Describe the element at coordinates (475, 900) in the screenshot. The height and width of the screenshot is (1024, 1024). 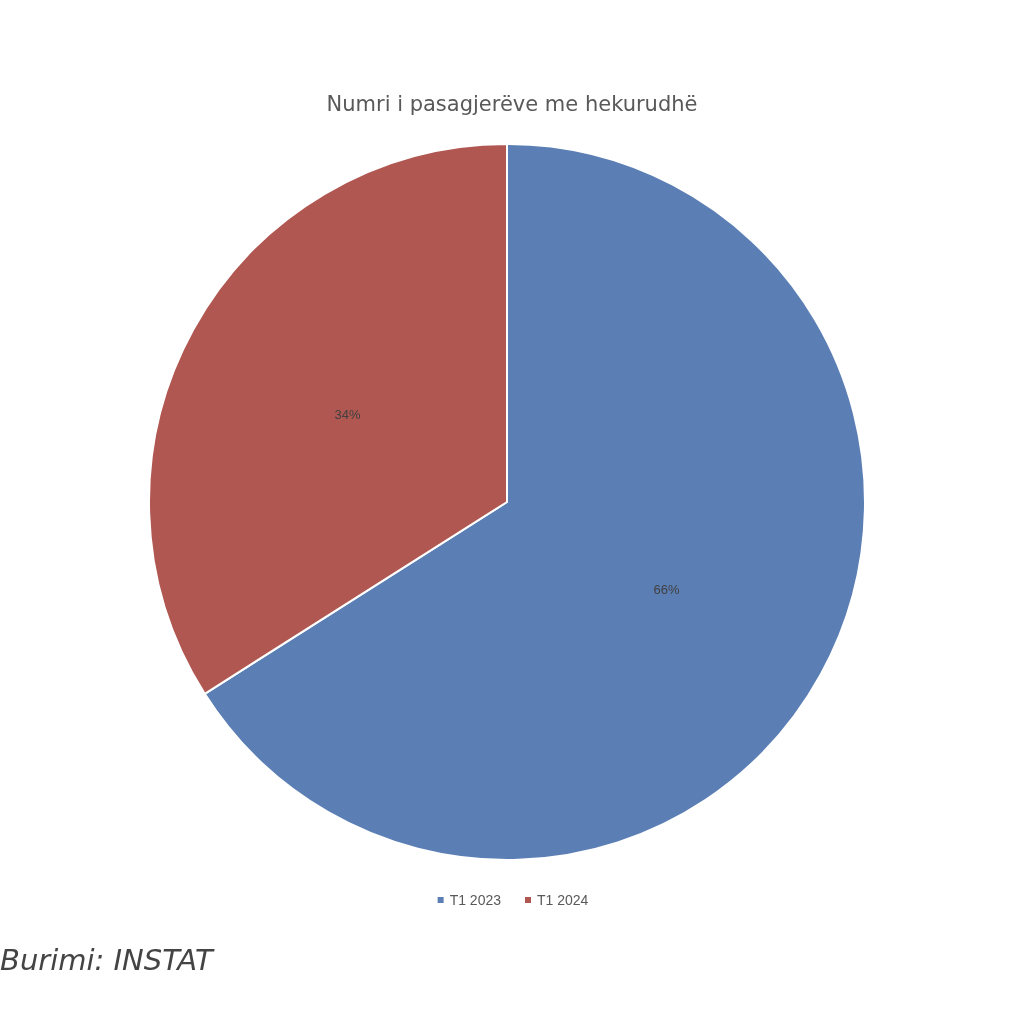
I see `legend-label: T1 2023` at that location.